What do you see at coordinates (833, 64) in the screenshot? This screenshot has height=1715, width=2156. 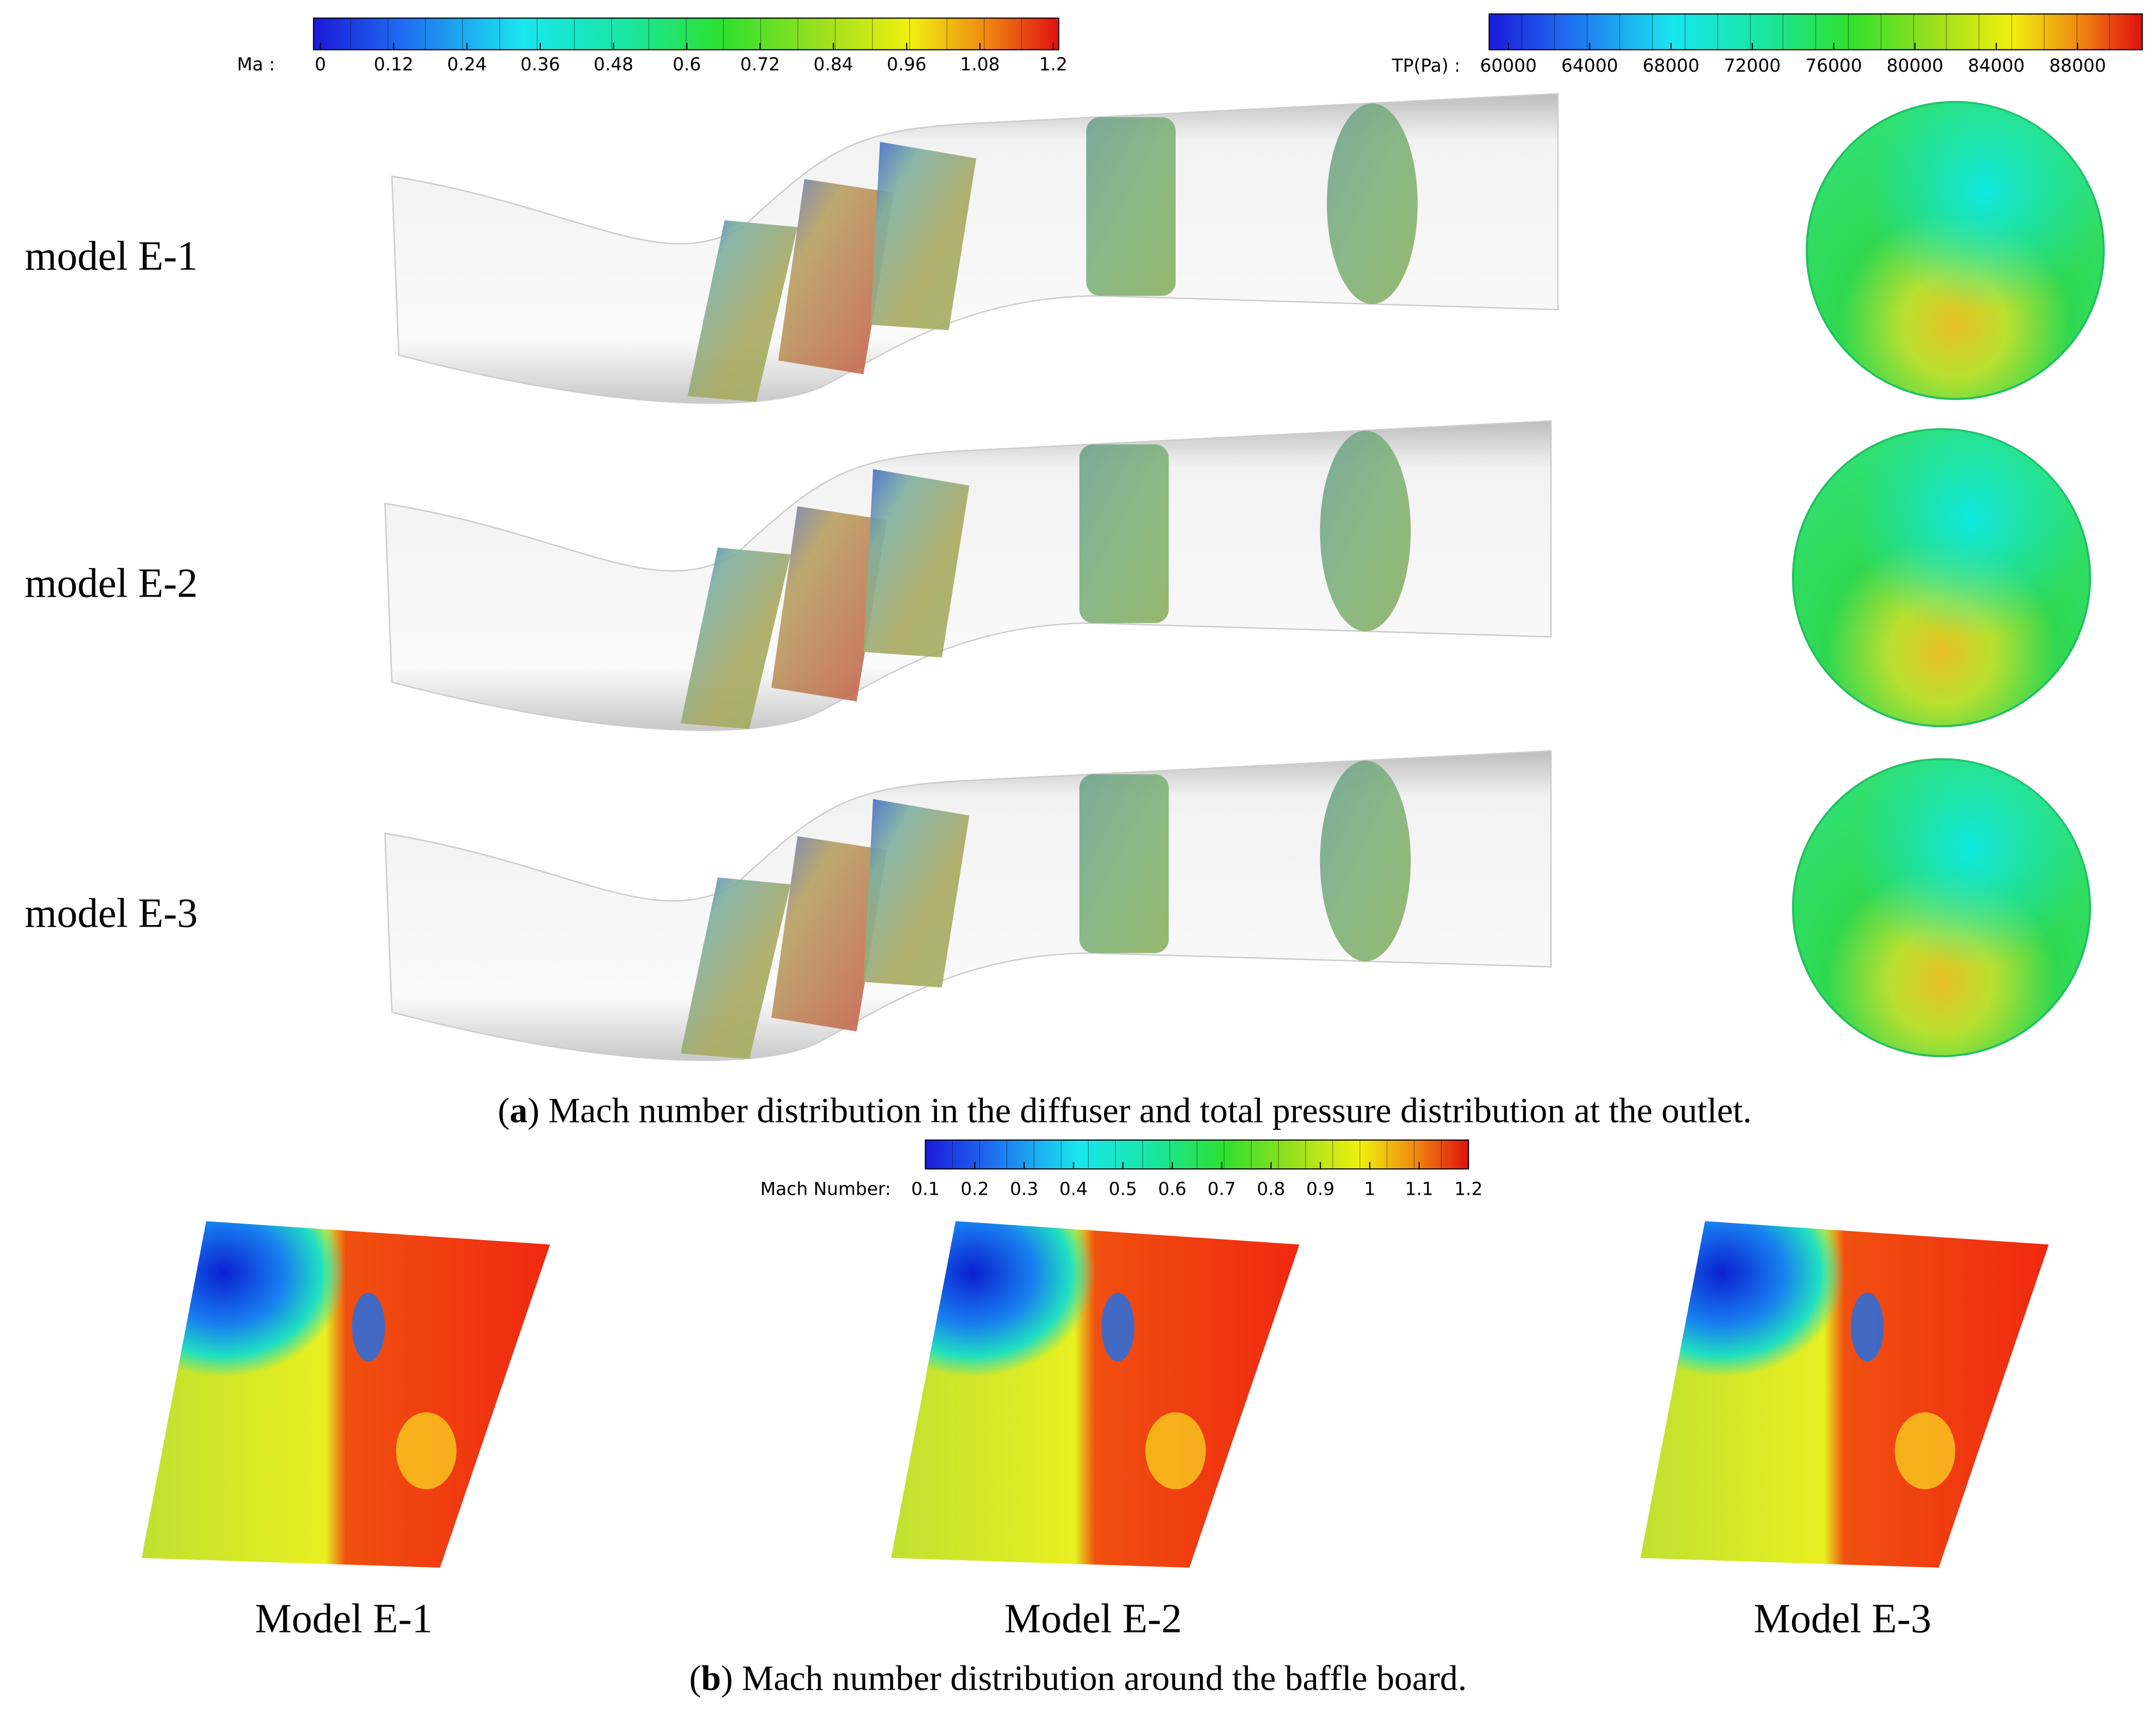 I see `colorbar-tick-label: 0.84` at bounding box center [833, 64].